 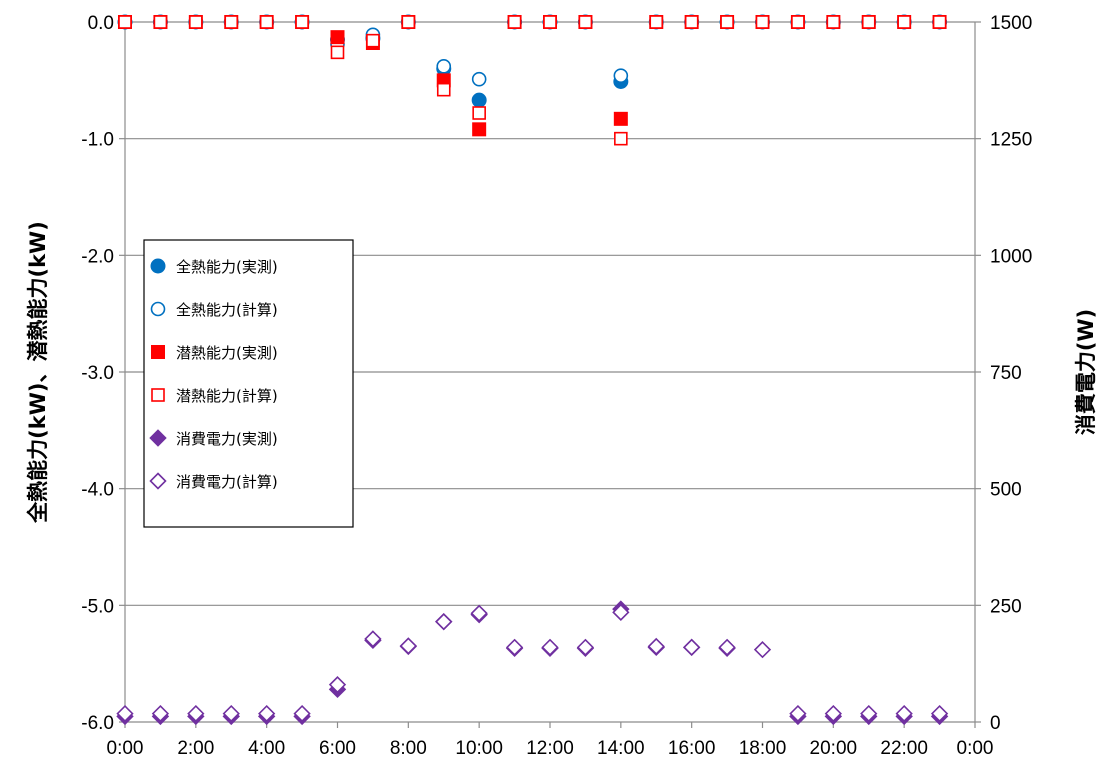 I want to click on legend-entry: 全熱能力(実測), so click(x=214, y=267).